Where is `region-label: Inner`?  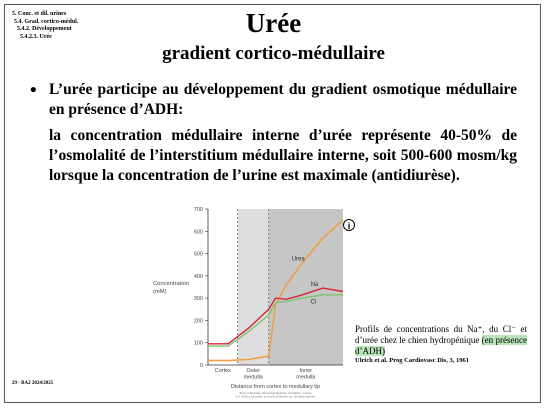 region-label: Inner is located at coordinates (306, 371).